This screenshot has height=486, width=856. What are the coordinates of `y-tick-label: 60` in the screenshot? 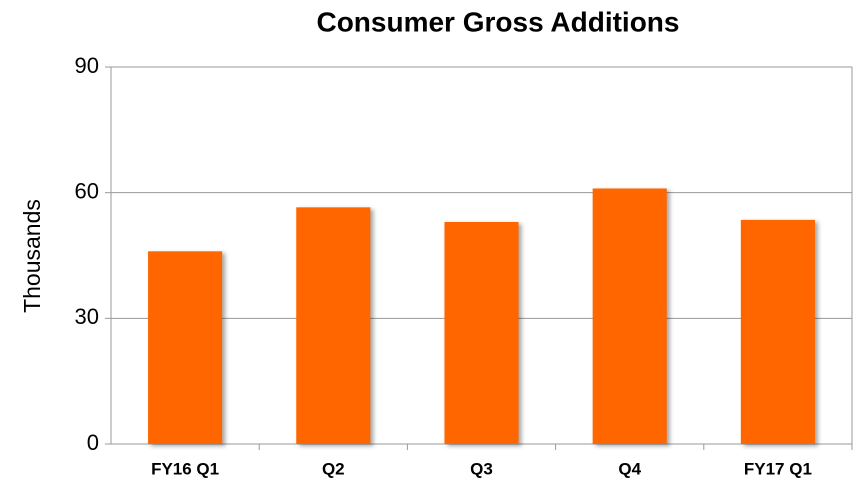 It's located at (87, 190).